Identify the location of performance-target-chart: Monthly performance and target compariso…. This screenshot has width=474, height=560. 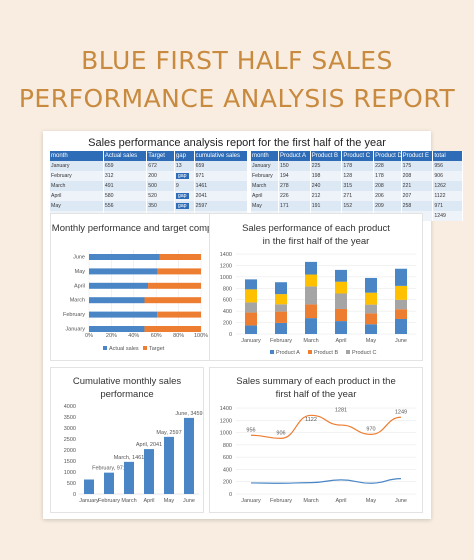
(145, 287).